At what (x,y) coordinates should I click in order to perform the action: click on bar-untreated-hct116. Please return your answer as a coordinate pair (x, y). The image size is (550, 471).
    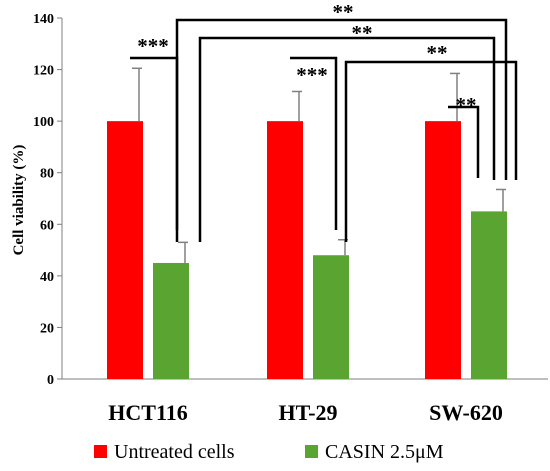
    Looking at the image, I should click on (125, 250).